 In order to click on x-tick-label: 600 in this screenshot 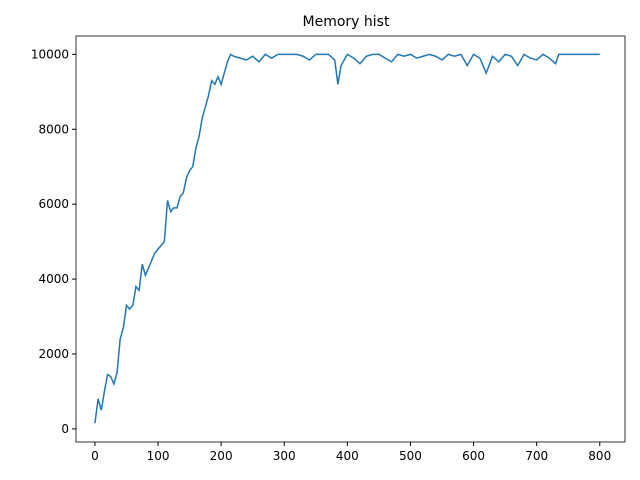, I will do `click(473, 456)`.